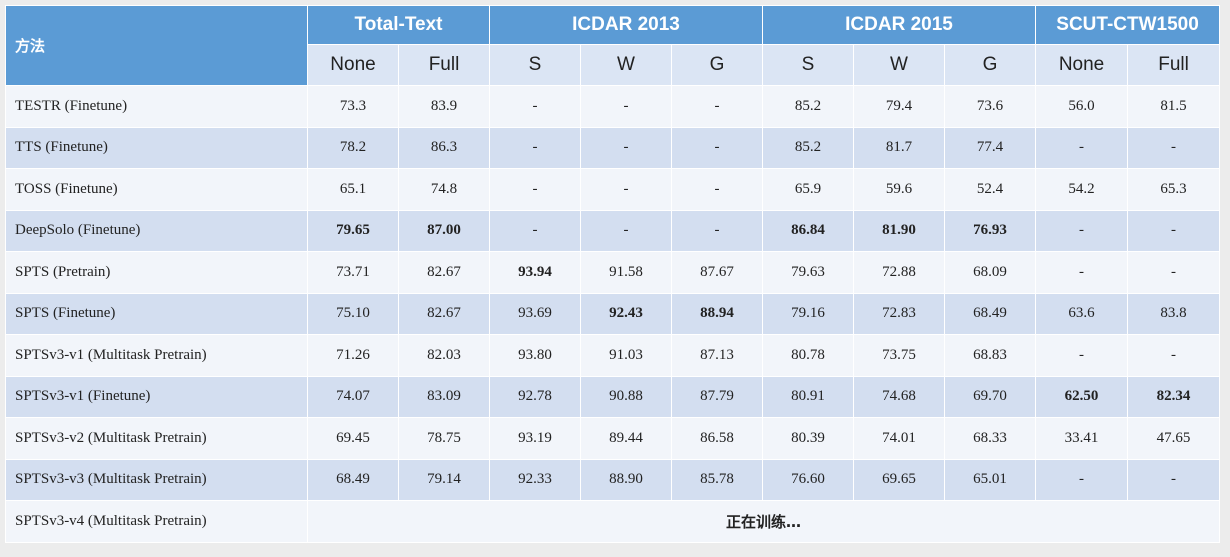 Image resolution: width=1230 pixels, height=557 pixels. Describe the element at coordinates (990, 396) in the screenshot. I see `value-cell: 69.70` at that location.